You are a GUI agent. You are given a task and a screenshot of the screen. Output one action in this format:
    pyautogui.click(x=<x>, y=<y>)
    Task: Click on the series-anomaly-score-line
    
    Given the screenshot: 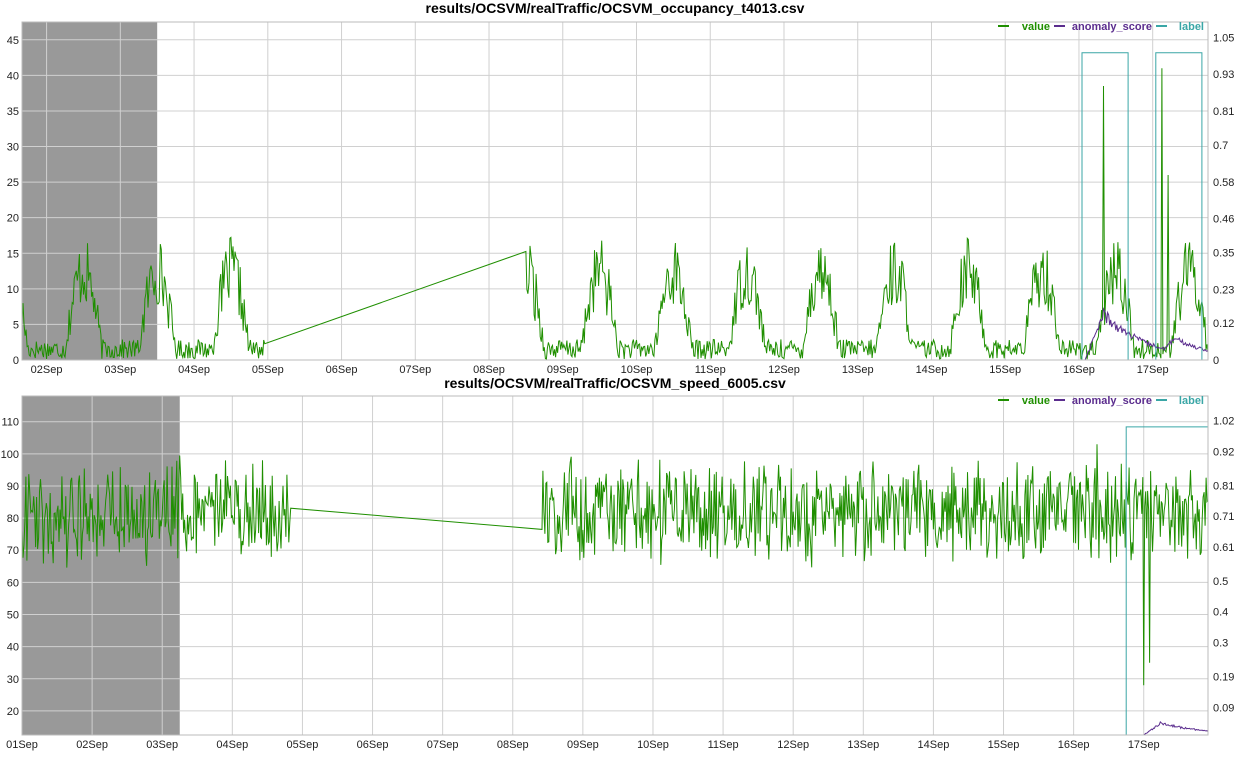 What is the action you would take?
    pyautogui.click(x=615, y=728)
    